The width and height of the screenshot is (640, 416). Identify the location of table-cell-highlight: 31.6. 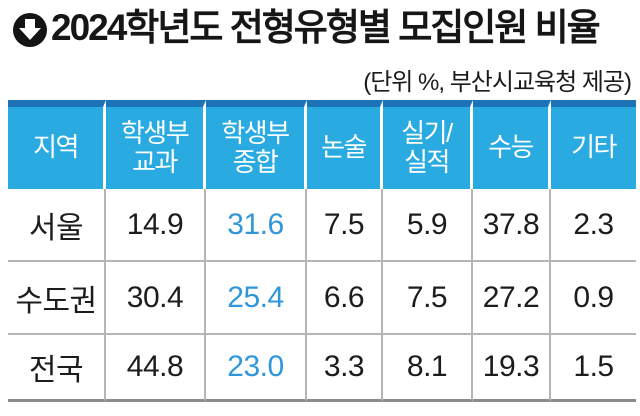
(256, 225).